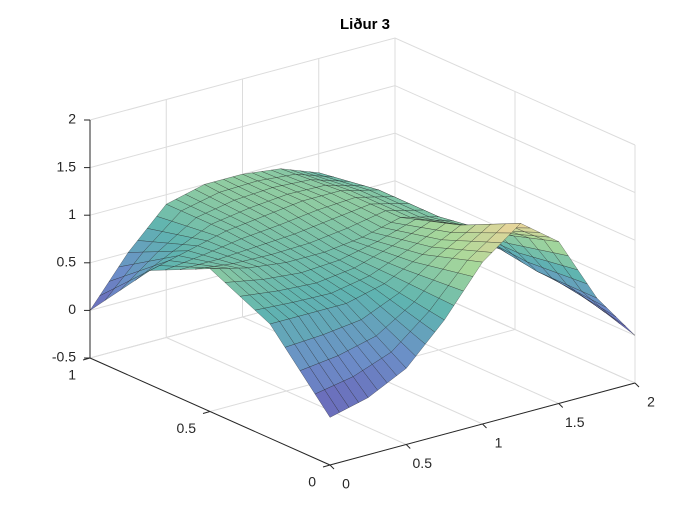  I want to click on y-tick-label: 1, so click(72, 375).